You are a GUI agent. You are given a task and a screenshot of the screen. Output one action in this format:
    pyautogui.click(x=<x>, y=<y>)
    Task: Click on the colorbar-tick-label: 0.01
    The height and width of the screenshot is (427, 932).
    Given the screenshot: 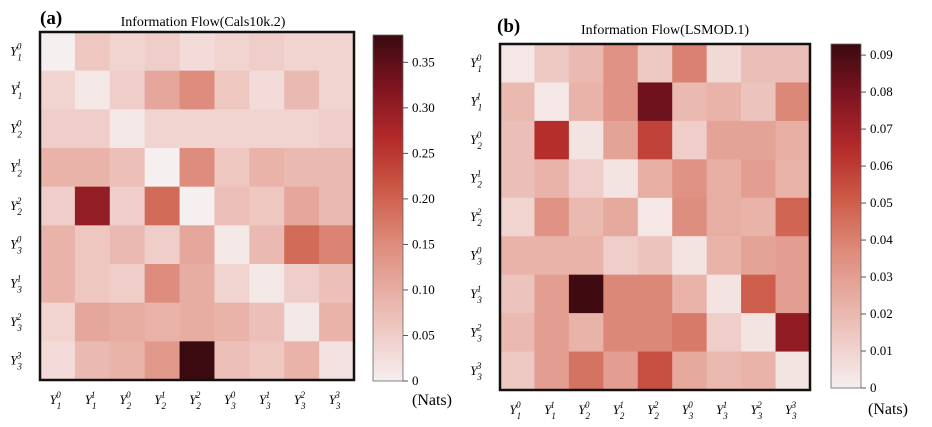 What is the action you would take?
    pyautogui.click(x=881, y=350)
    